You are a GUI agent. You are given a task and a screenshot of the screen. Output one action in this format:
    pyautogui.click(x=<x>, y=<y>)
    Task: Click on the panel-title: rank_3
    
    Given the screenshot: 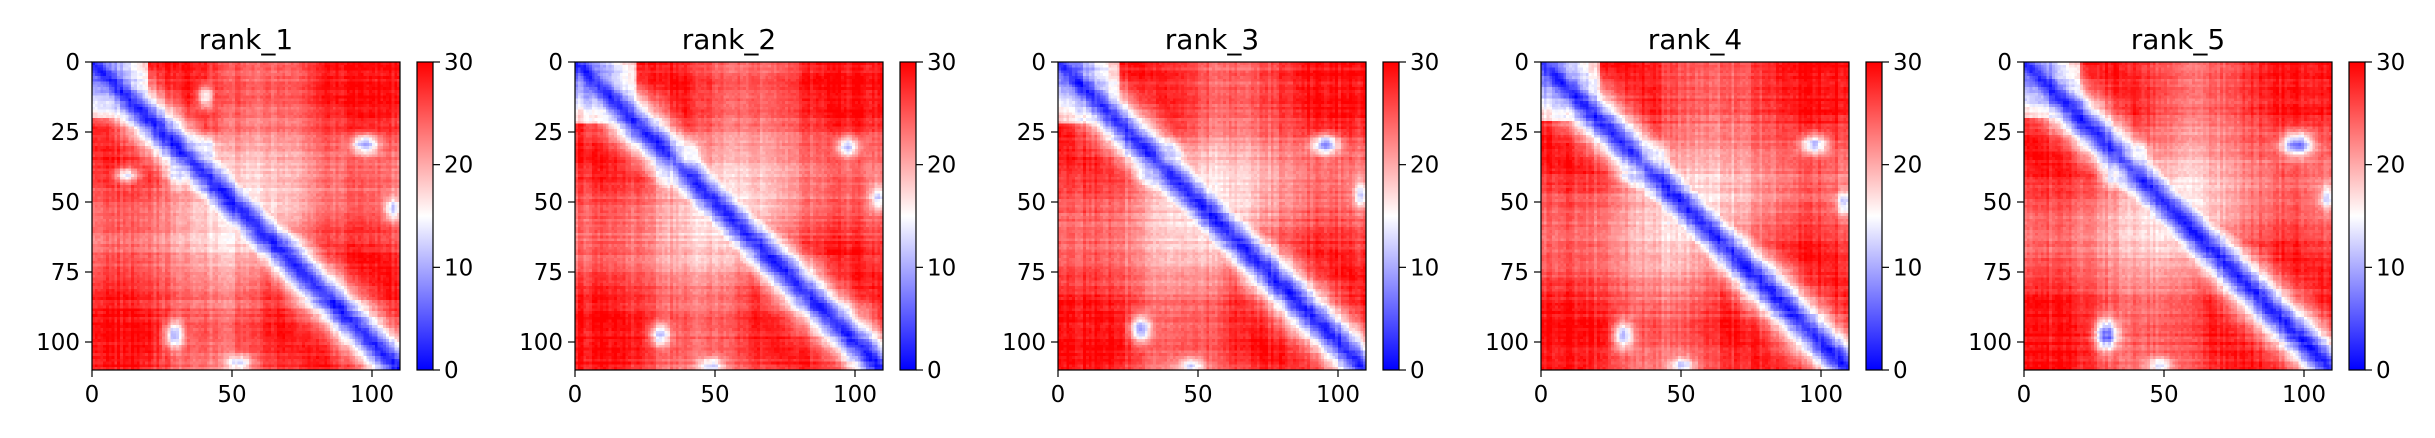 What is the action you would take?
    pyautogui.click(x=1212, y=39)
    